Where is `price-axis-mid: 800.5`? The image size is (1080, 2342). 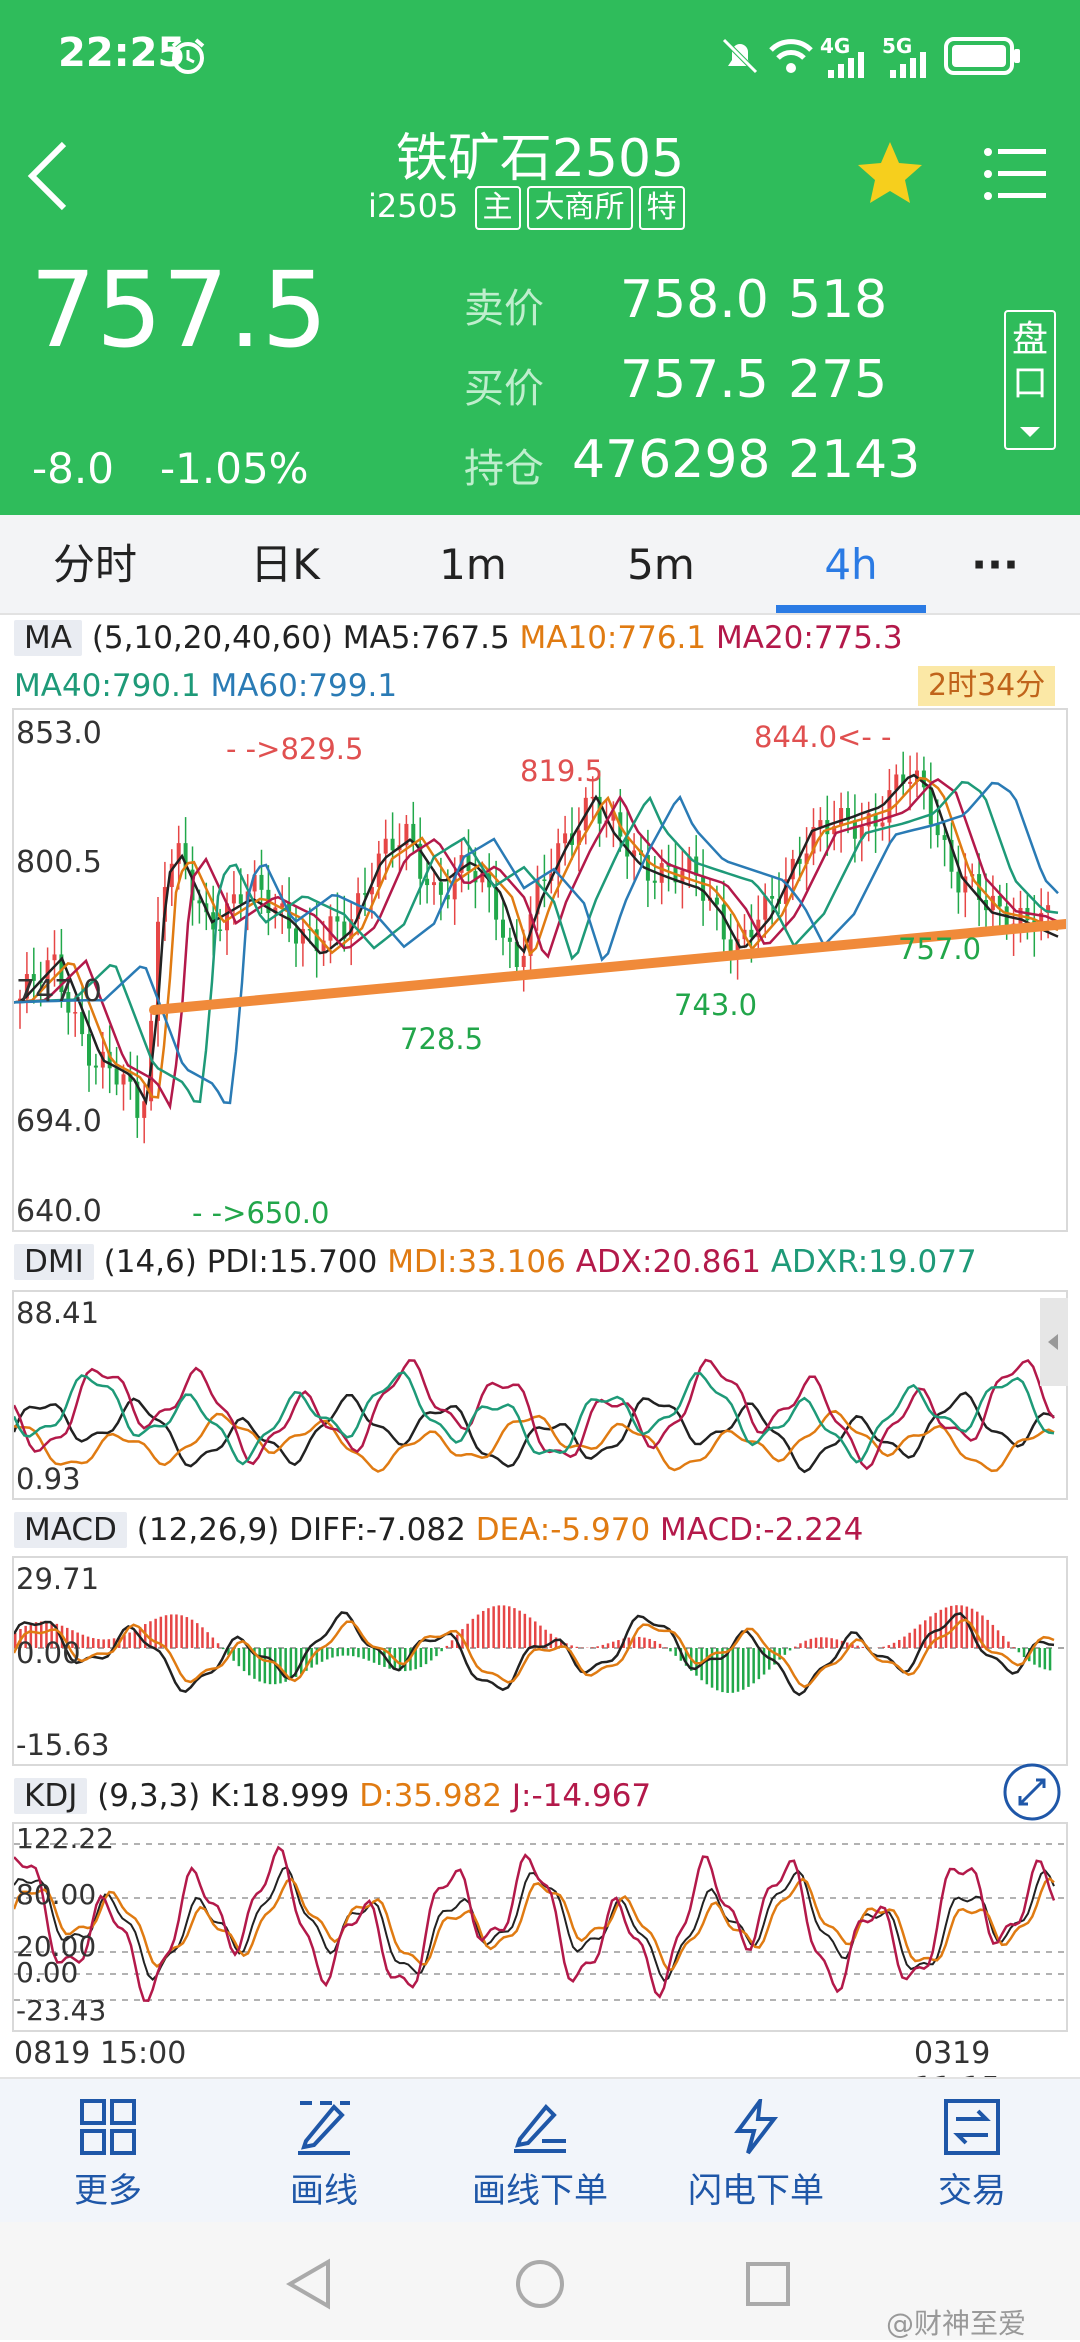 price-axis-mid: 800.5 is located at coordinates (59, 862).